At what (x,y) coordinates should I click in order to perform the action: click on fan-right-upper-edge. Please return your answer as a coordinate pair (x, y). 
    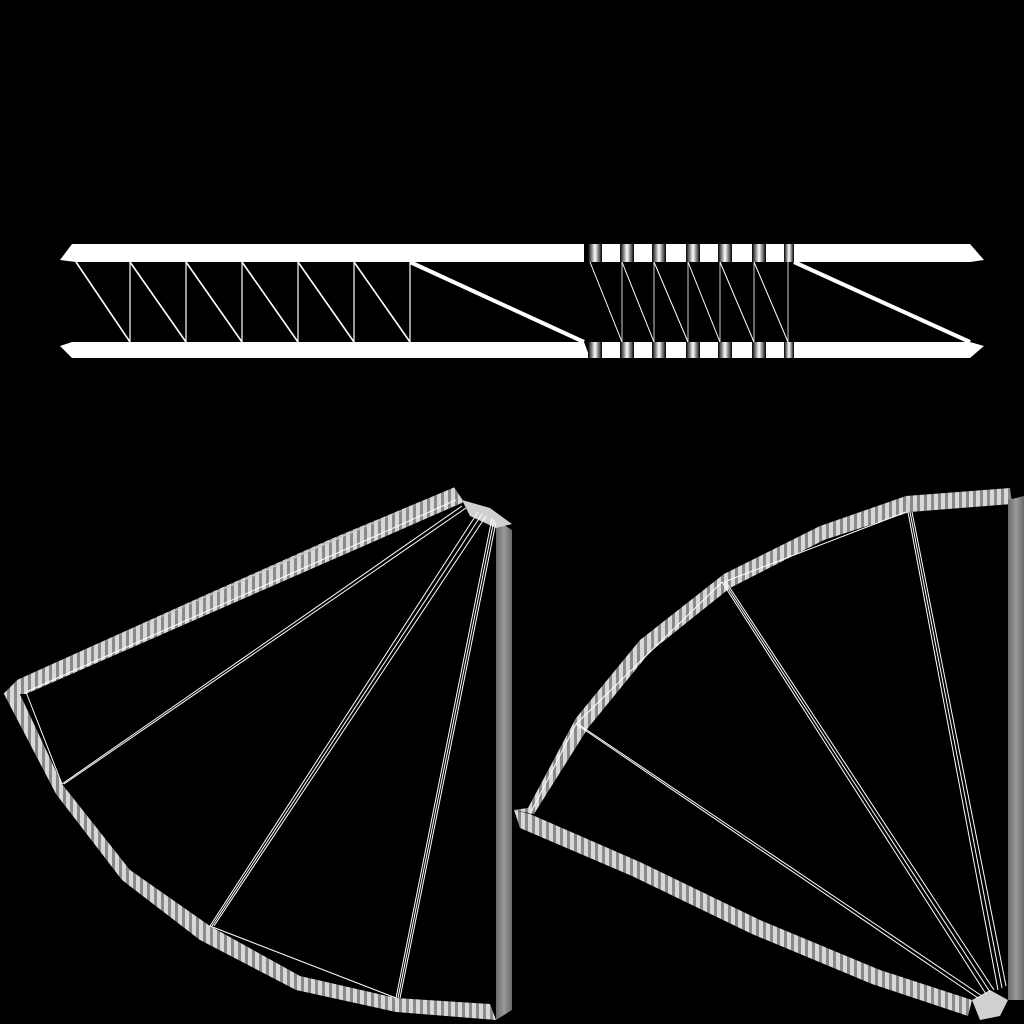
    Looking at the image, I should click on (712, 655).